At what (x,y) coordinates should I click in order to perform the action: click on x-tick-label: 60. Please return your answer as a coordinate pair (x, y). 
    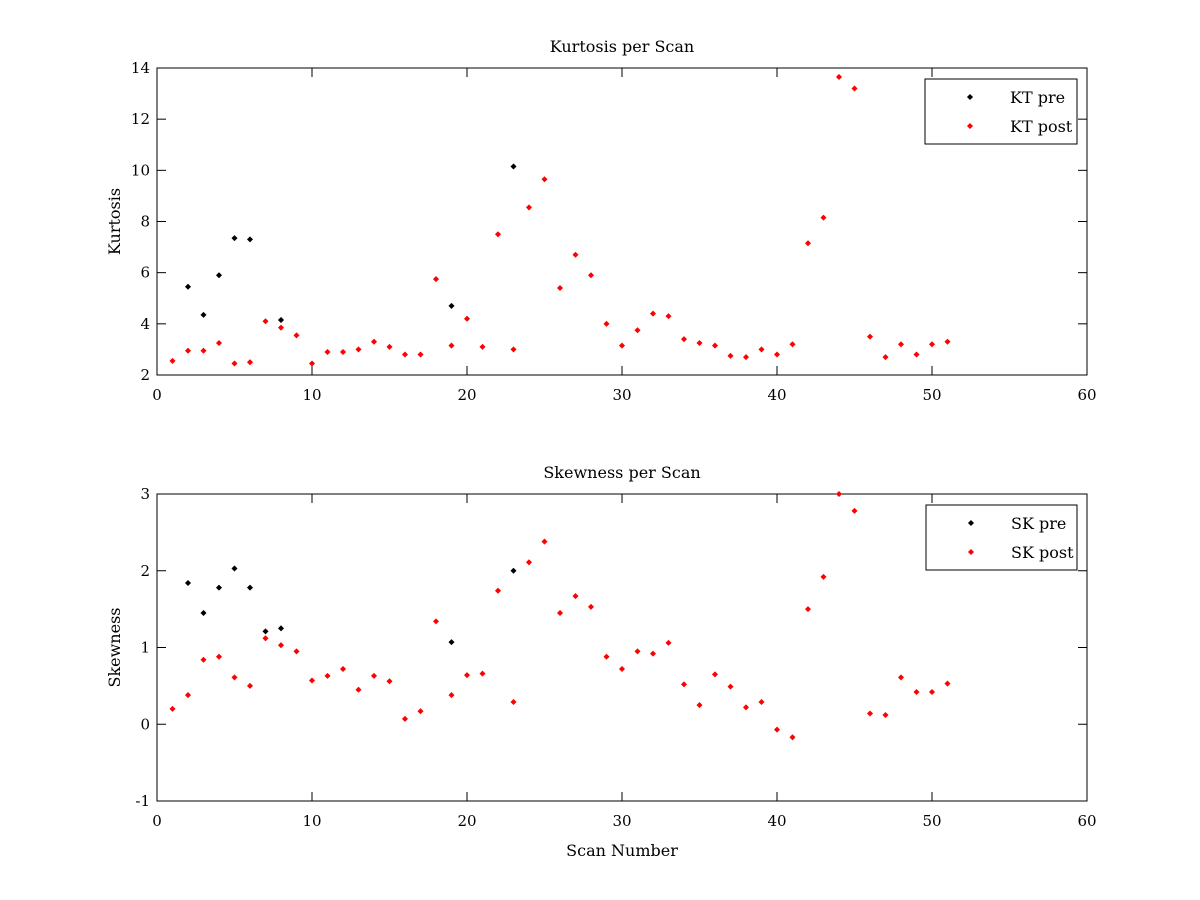
    Looking at the image, I should click on (1086, 395).